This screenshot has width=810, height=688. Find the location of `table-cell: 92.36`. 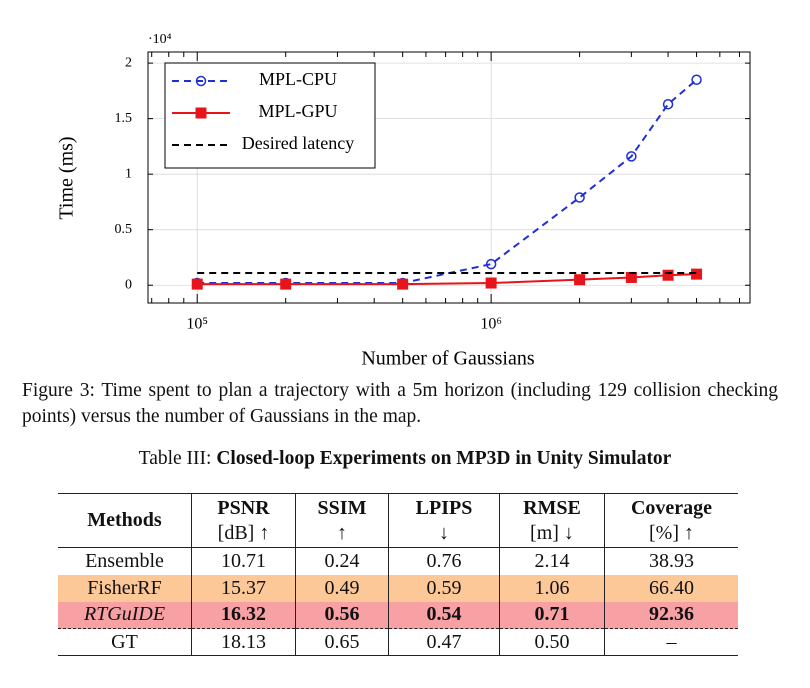

table-cell: 92.36 is located at coordinates (671, 615).